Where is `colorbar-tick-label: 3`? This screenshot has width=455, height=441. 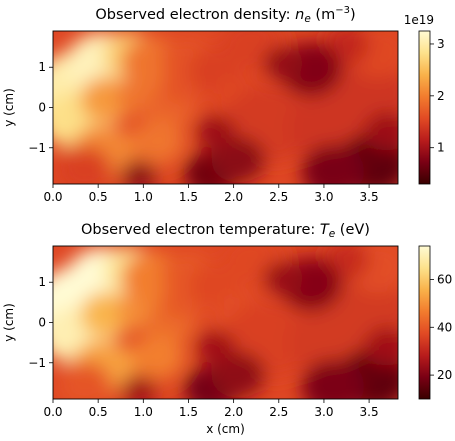 colorbar-tick-label: 3 is located at coordinates (441, 44).